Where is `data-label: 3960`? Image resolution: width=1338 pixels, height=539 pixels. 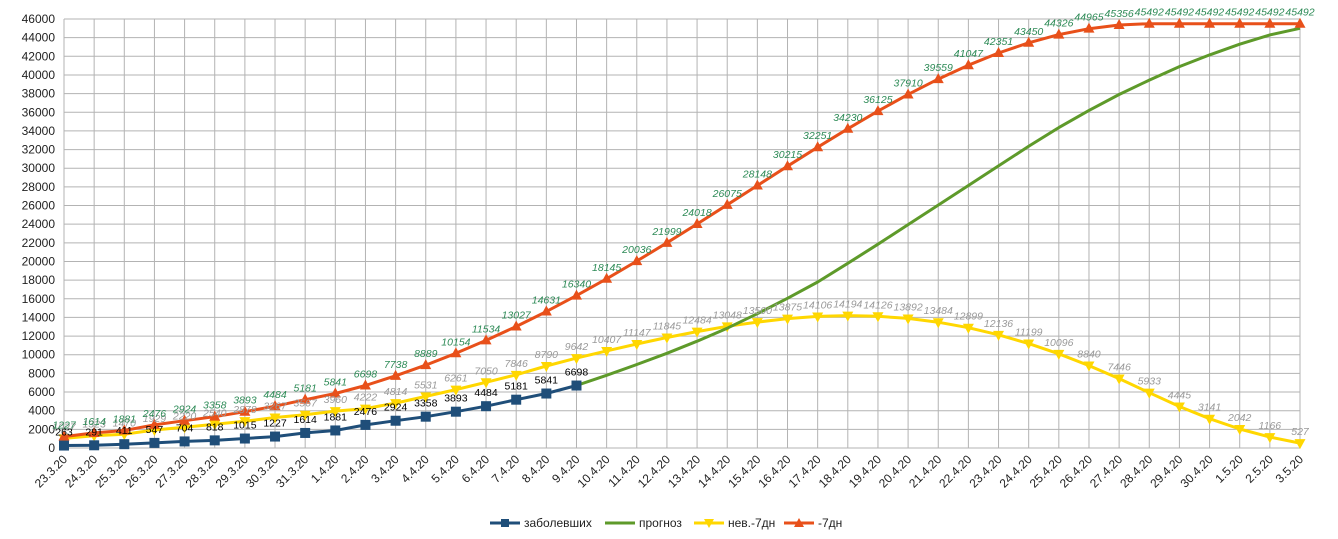
data-label: 3960 is located at coordinates (336, 400).